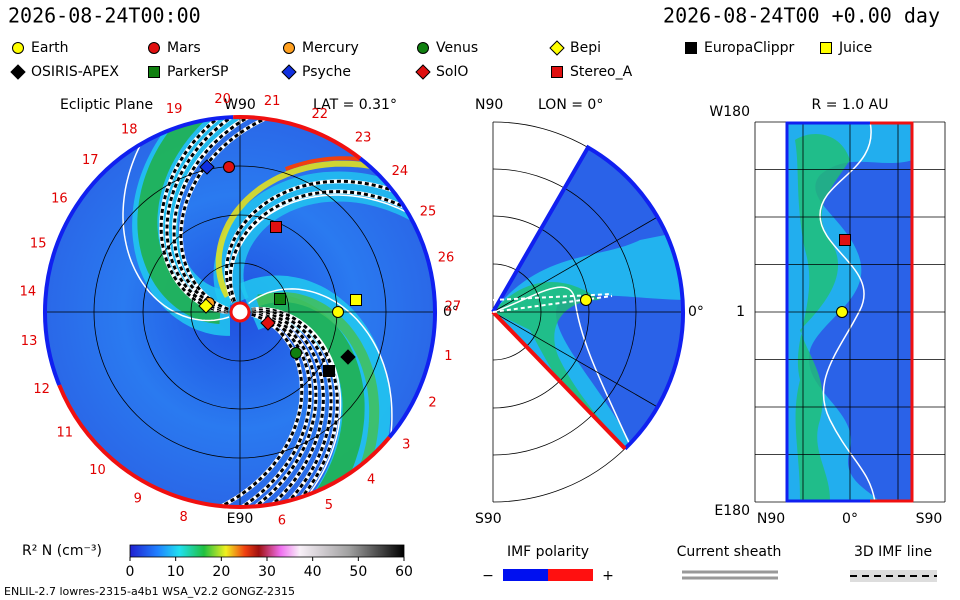 This screenshot has height=600, width=960. What do you see at coordinates (771, 519) in the screenshot?
I see `x-label: N90` at bounding box center [771, 519].